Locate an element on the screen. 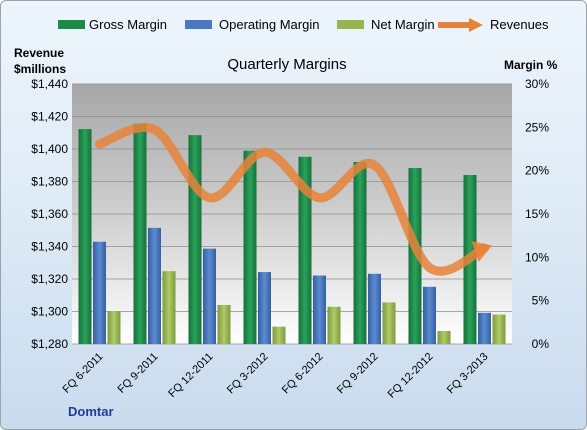  right-tick-label: 30% is located at coordinates (537, 84).